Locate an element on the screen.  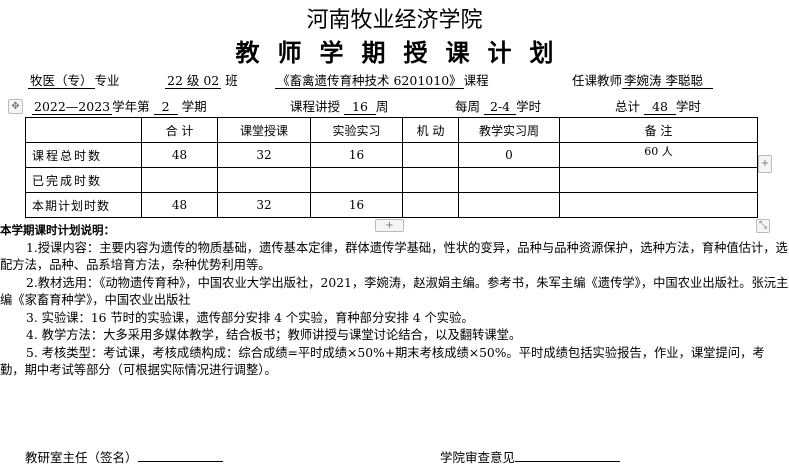
row-label: 本期计划时数 is located at coordinates (83, 205).